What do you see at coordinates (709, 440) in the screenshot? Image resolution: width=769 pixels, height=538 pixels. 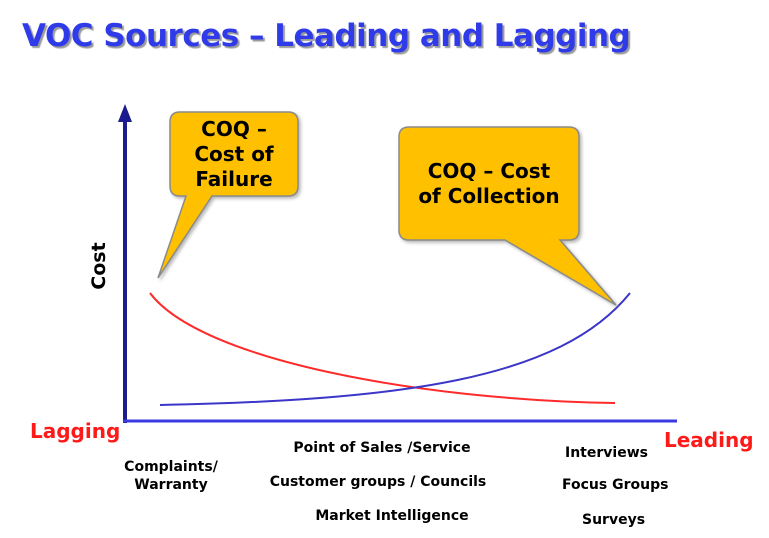 I see `leading-label: Leading` at bounding box center [709, 440].